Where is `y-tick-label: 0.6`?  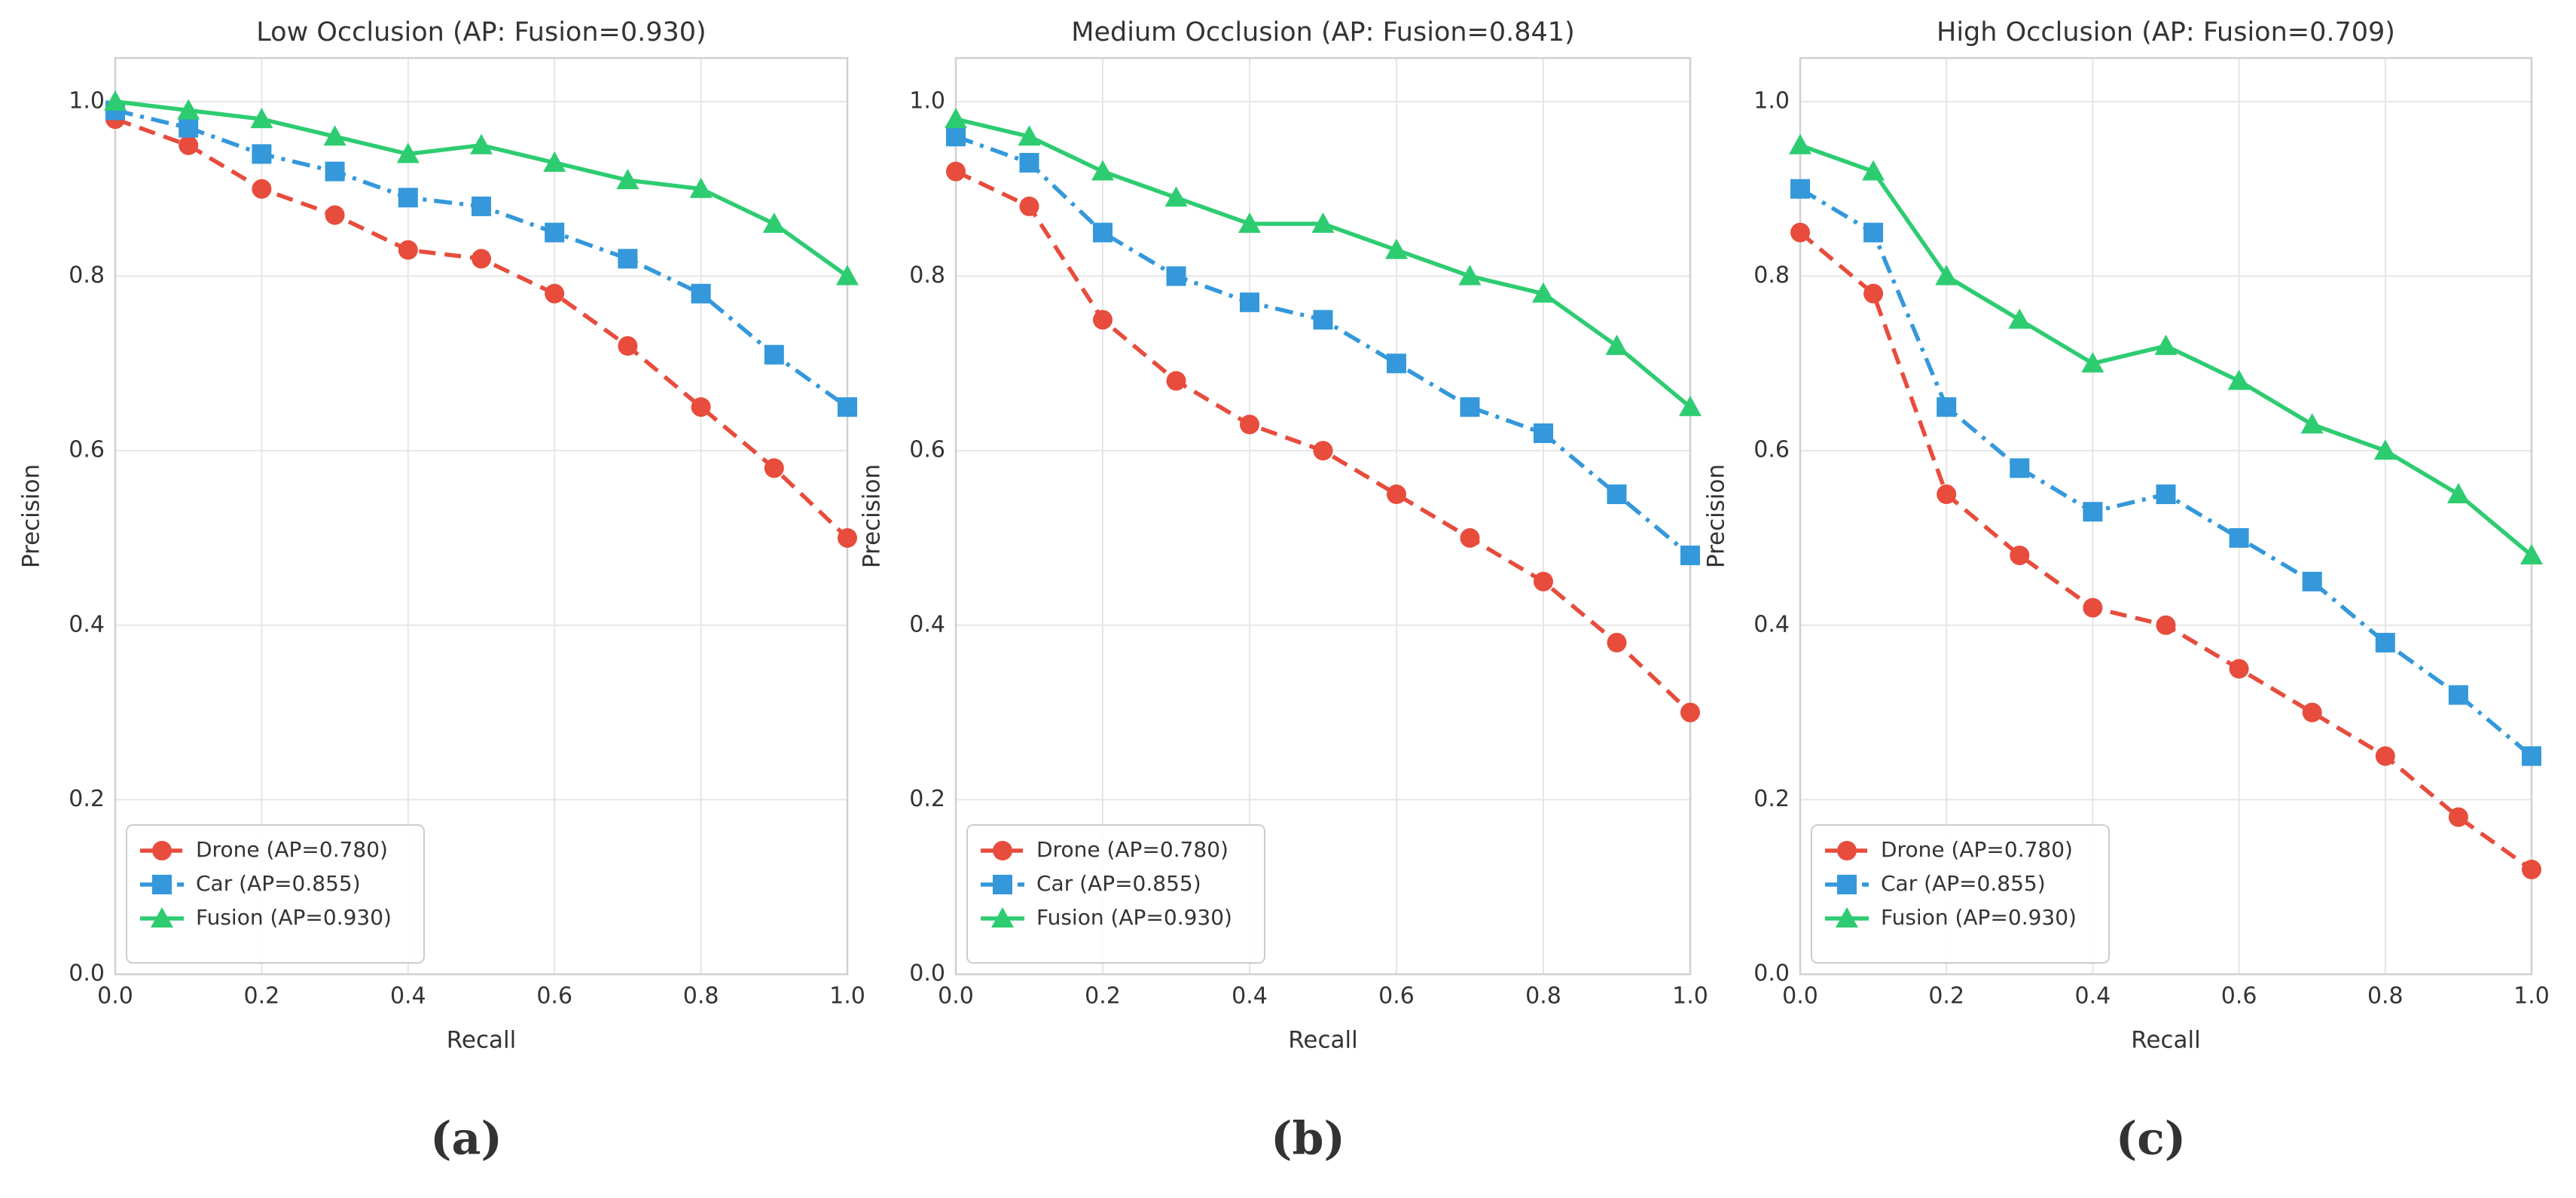 y-tick-label: 0.6 is located at coordinates (927, 450).